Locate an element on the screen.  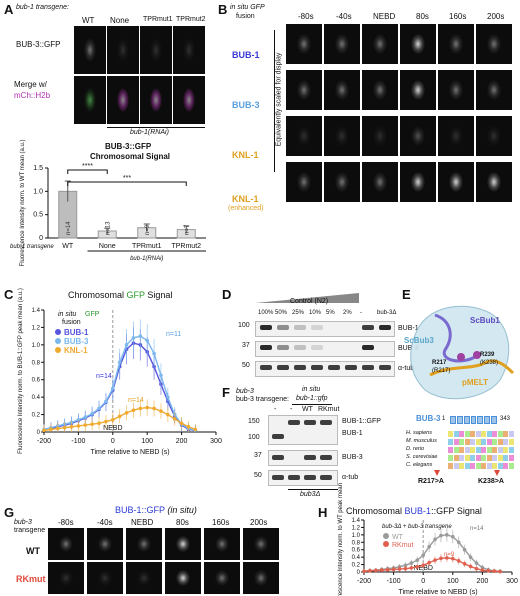
panel-d-lane-5: 2% is located at coordinates (347, 313).